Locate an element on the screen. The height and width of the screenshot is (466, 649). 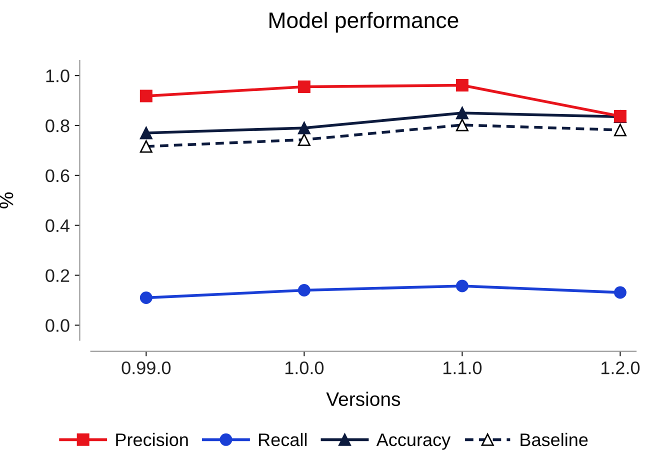
legend-label: Precision is located at coordinates (152, 439).